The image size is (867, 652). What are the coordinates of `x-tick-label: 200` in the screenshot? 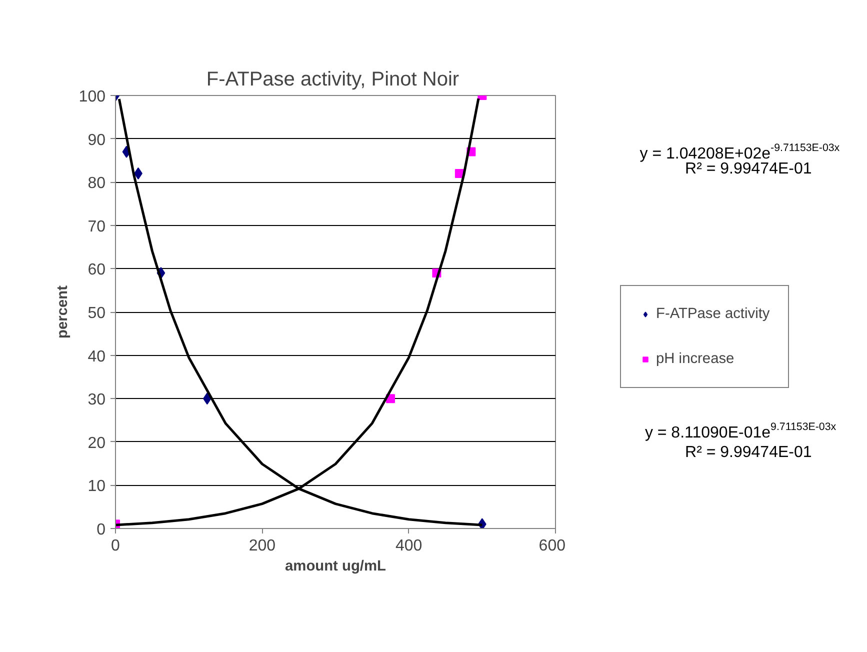 It's located at (262, 546).